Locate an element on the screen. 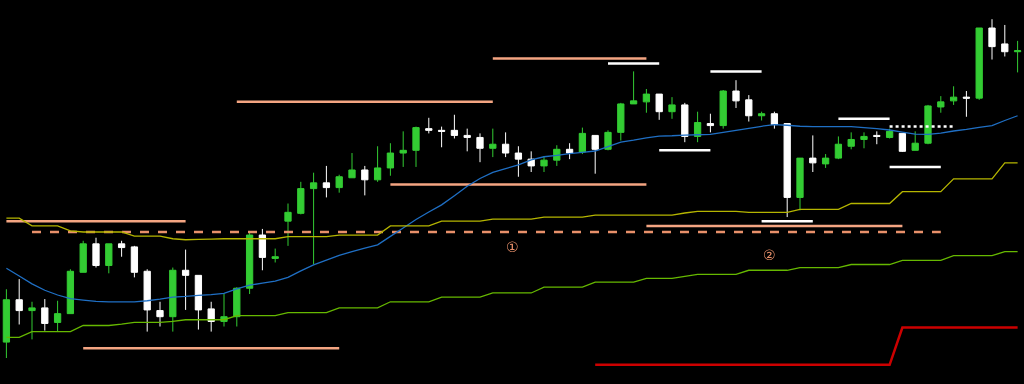  annotation: ① is located at coordinates (512, 247).